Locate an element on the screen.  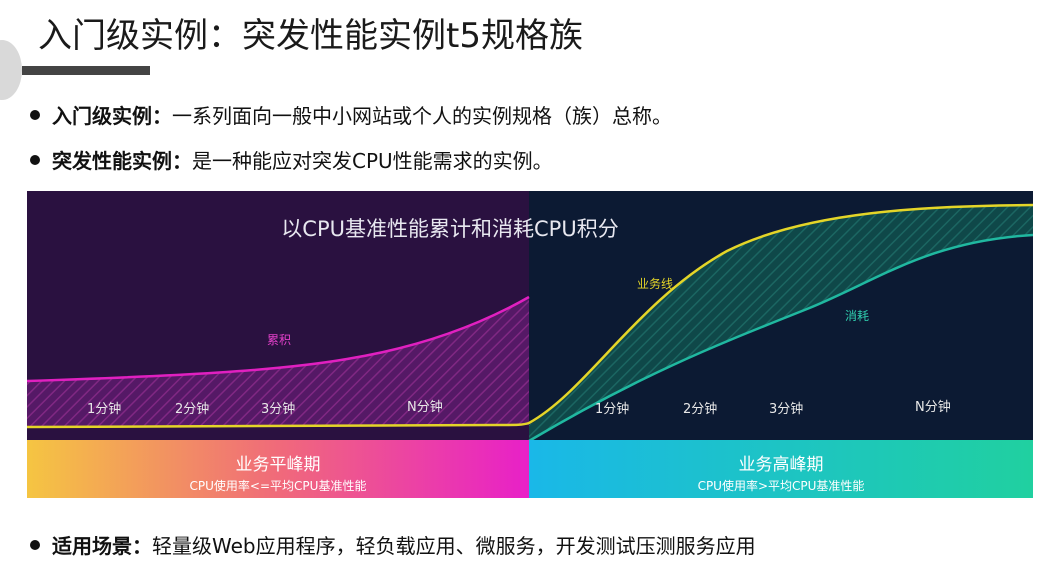
corner-decoration is located at coordinates (11, 70).